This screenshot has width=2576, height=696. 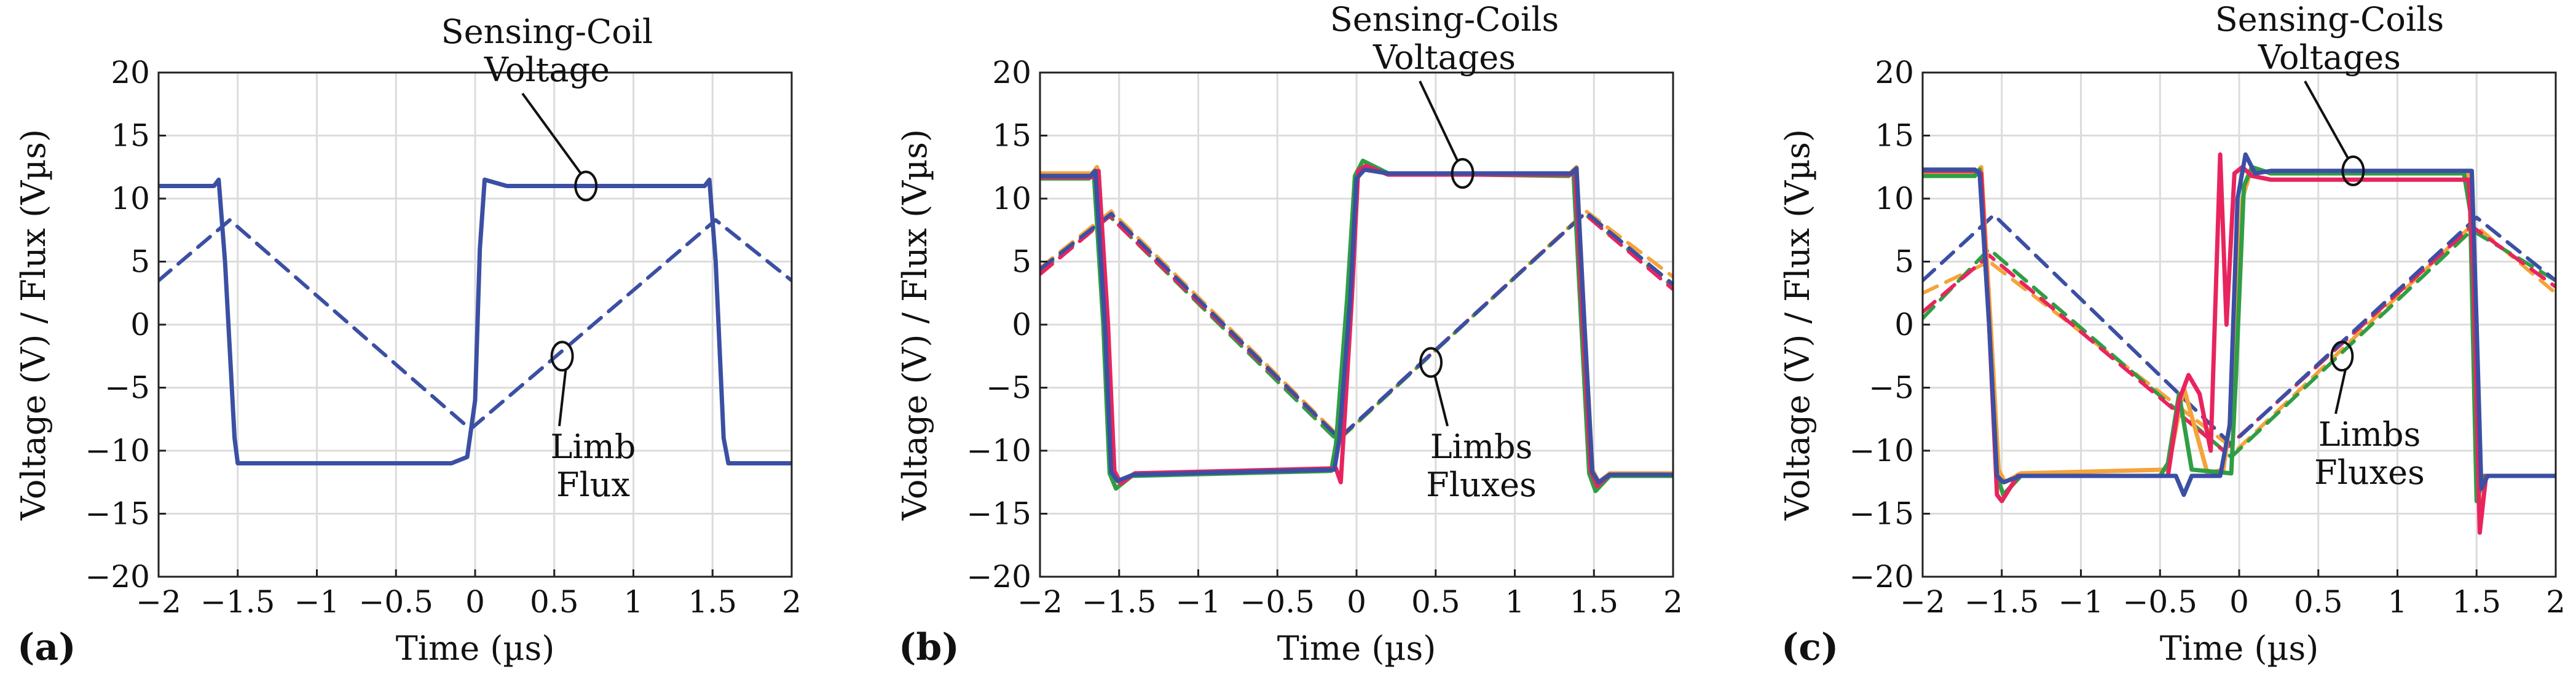 I want to click on annotation-line: Limb, so click(x=594, y=446).